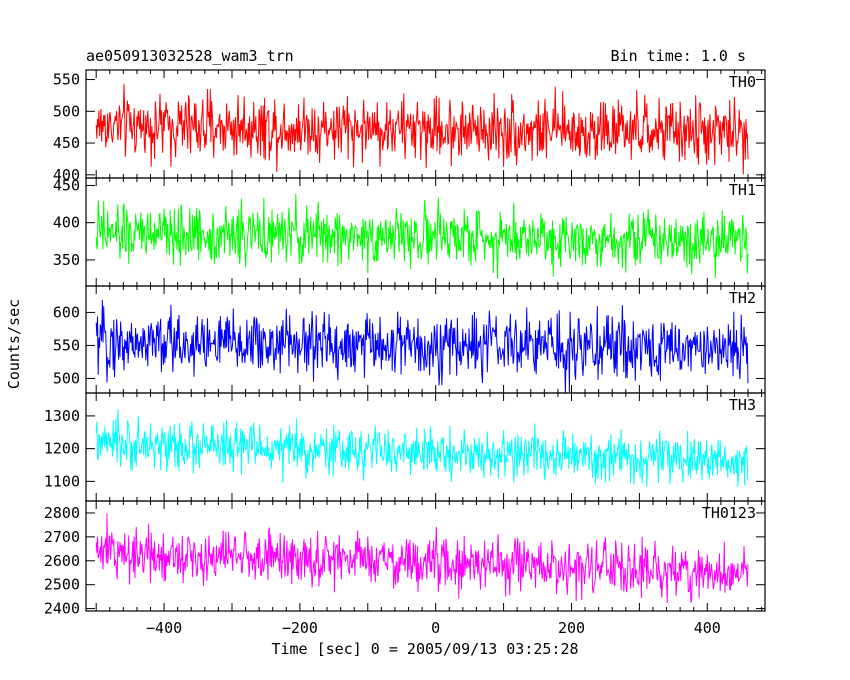 The width and height of the screenshot is (850, 680). Describe the element at coordinates (62, 449) in the screenshot. I see `y-tick-label: 1200` at that location.